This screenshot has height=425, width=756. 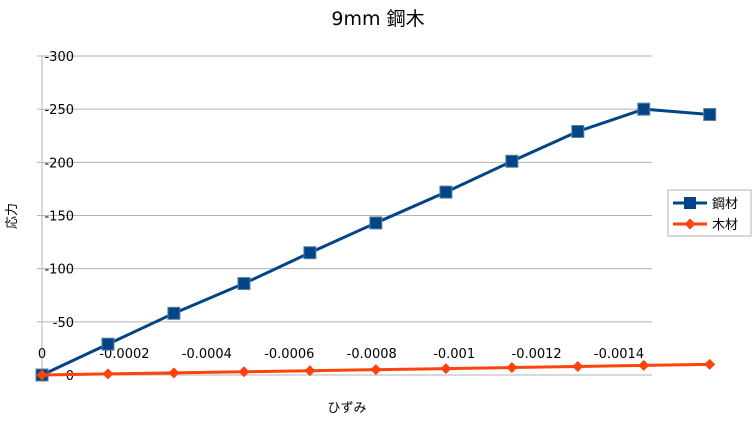 What do you see at coordinates (454, 354) in the screenshot?
I see `x-tick-label: -0.001` at bounding box center [454, 354].